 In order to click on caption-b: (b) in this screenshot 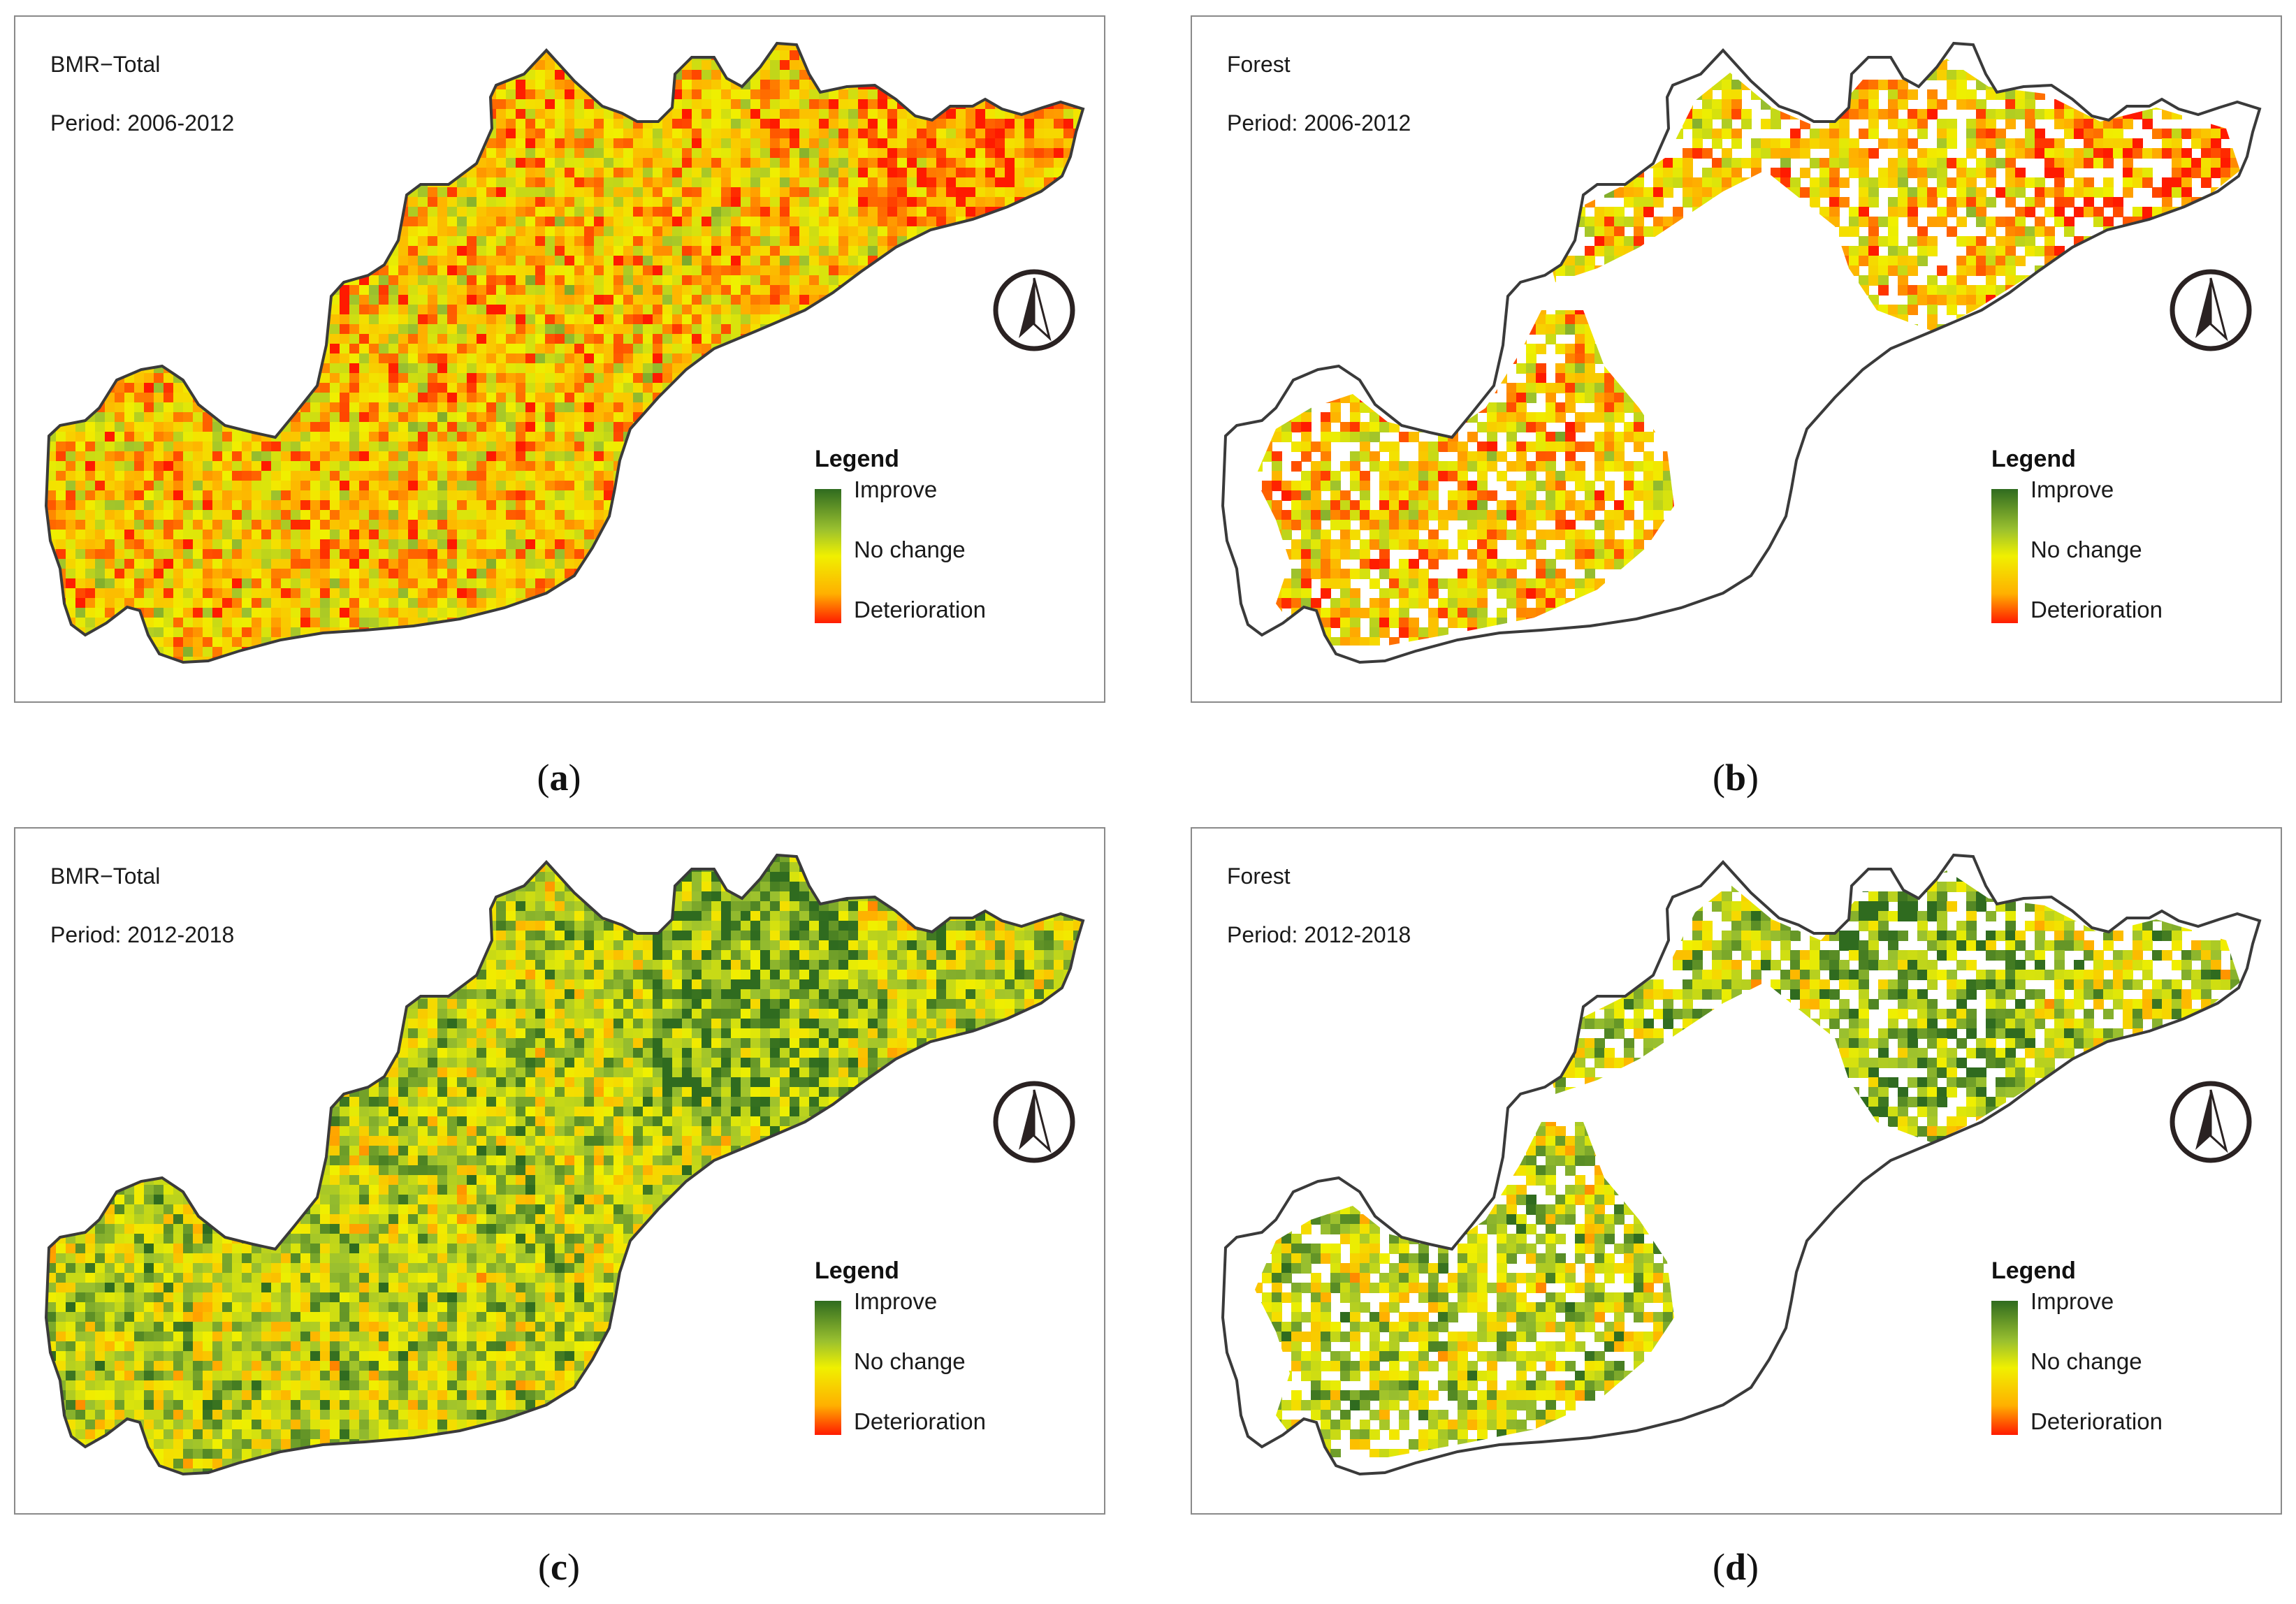, I will do `click(1736, 778)`.